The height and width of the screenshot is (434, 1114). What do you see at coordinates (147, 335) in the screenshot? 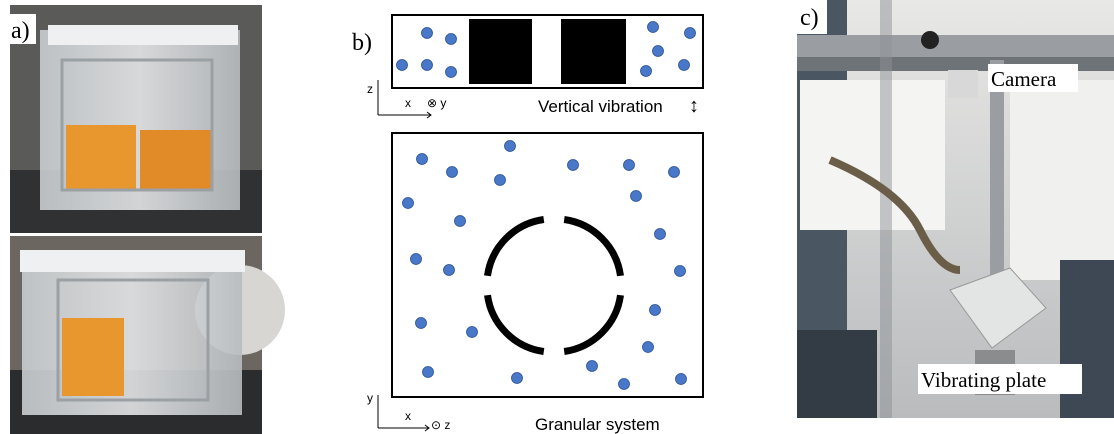
I see `photo-a-bottom` at bounding box center [147, 335].